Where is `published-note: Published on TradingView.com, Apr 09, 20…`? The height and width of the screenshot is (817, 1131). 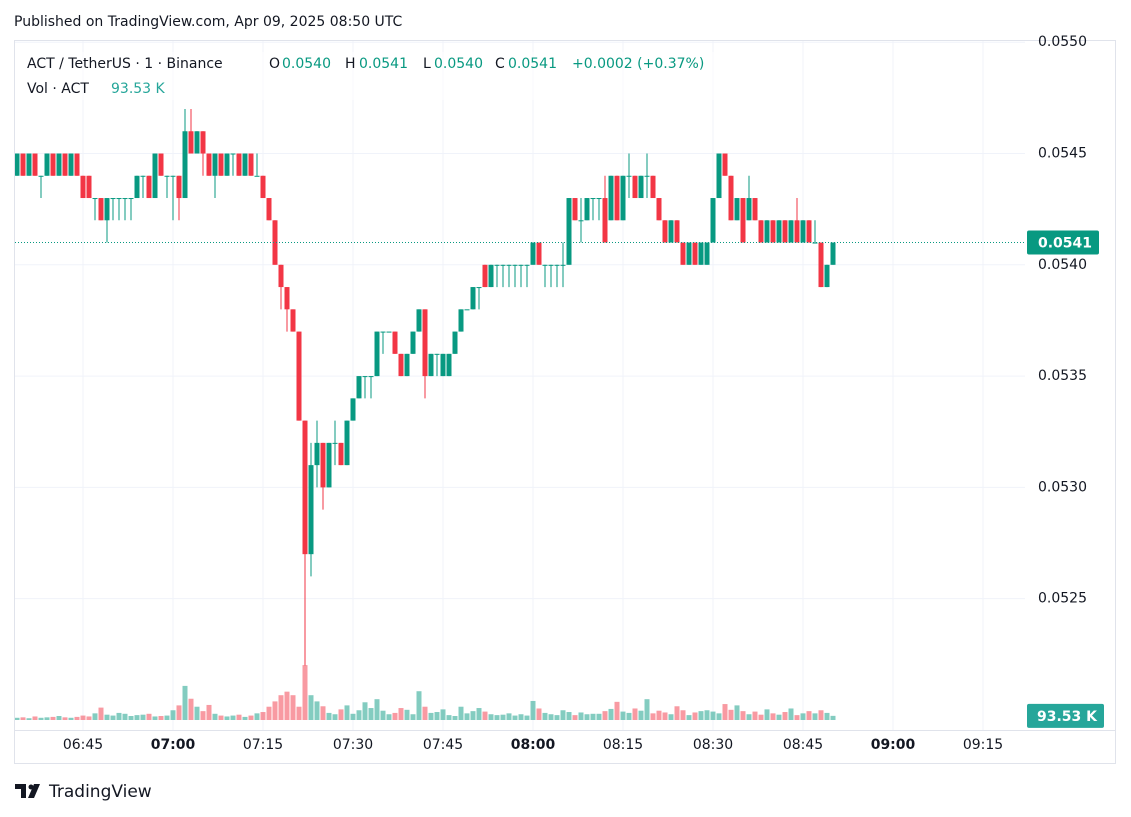 published-note: Published on TradingView.com, Apr 09, 20… is located at coordinates (208, 22).